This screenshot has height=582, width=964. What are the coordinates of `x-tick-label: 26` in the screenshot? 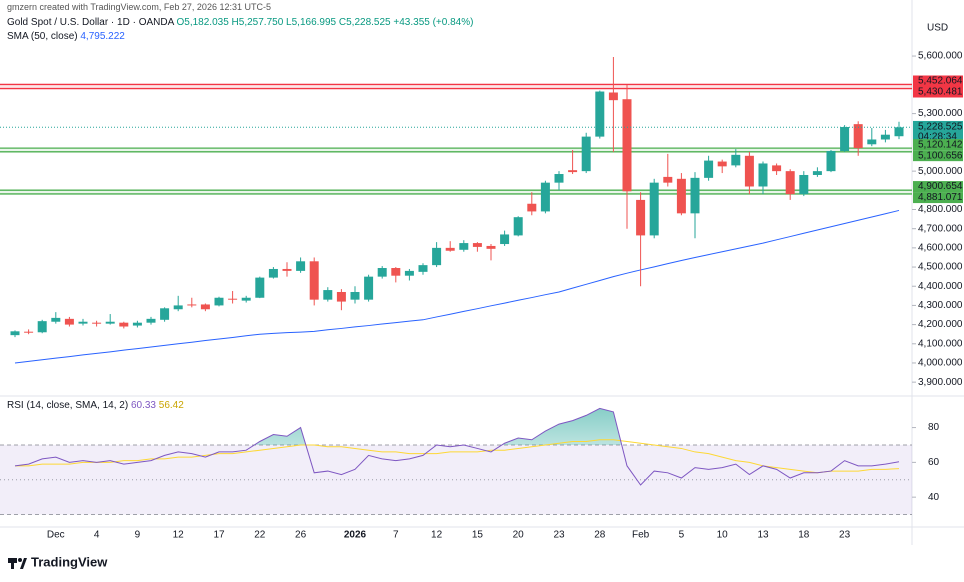 It's located at (301, 535).